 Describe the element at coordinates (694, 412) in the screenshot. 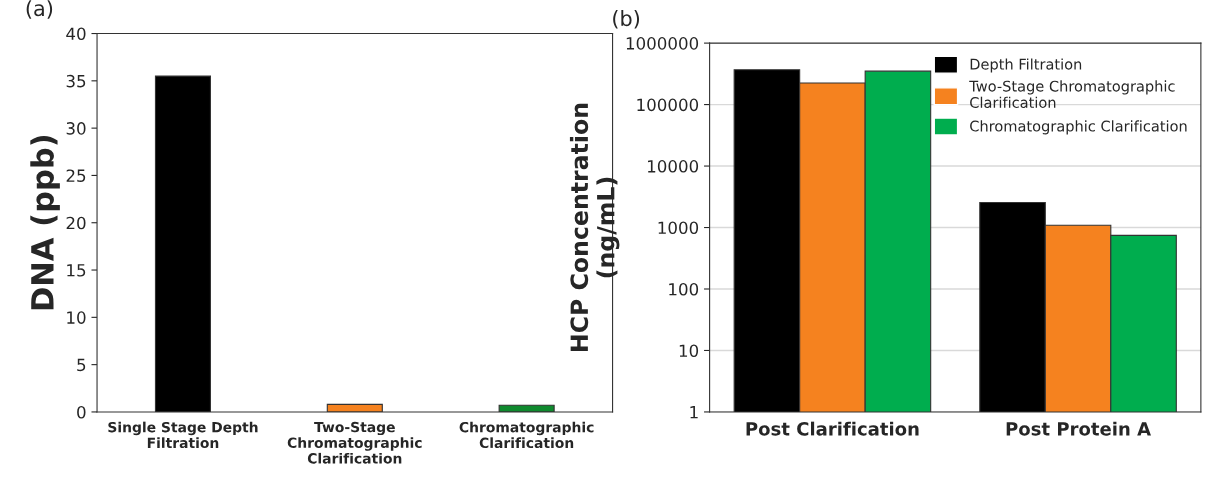

I see `y-tick-label: 1` at that location.